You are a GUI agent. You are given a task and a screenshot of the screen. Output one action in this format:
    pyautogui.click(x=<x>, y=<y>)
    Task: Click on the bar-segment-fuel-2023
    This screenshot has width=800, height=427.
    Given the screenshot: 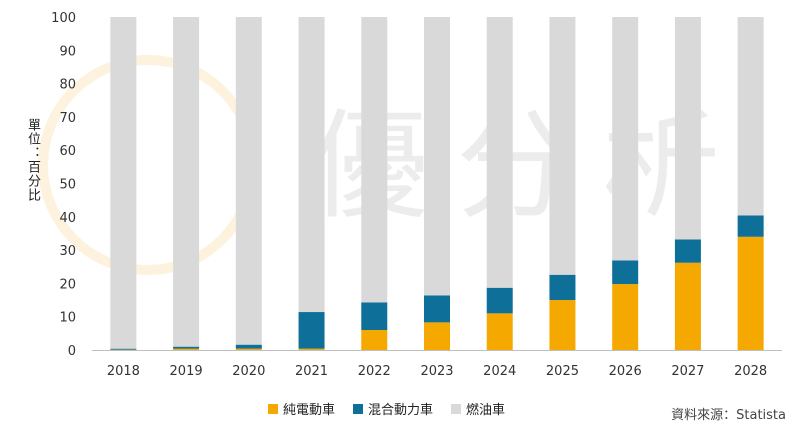 What is the action you would take?
    pyautogui.click(x=437, y=156)
    